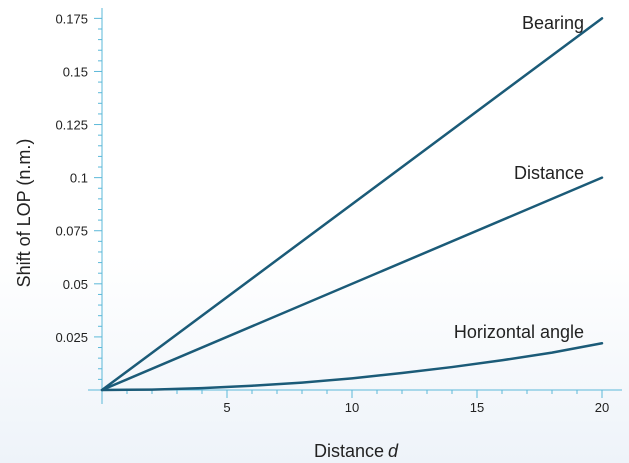 Image resolution: width=629 pixels, height=463 pixels. I want to click on x-axis-title: Distance d, so click(356, 451).